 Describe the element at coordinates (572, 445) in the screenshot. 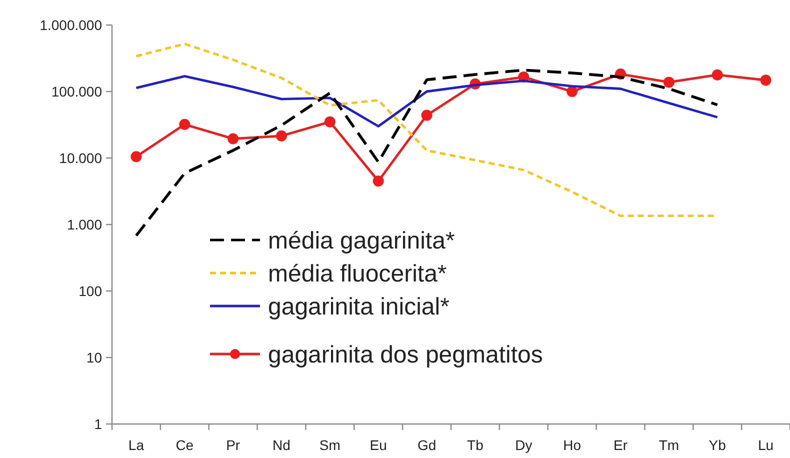

I see `x-tick-label: Ho` at that location.